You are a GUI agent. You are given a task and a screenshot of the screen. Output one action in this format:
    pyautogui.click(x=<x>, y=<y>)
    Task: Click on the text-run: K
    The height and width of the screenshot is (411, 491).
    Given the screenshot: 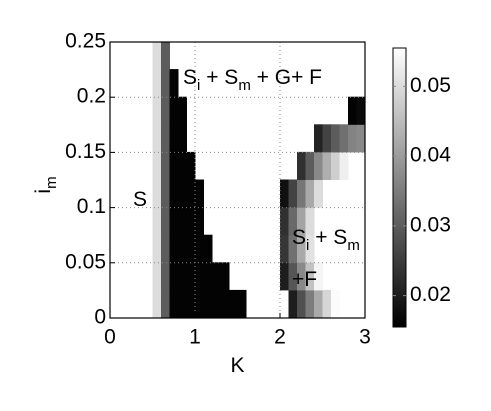 What is the action you would take?
    pyautogui.click(x=237, y=365)
    